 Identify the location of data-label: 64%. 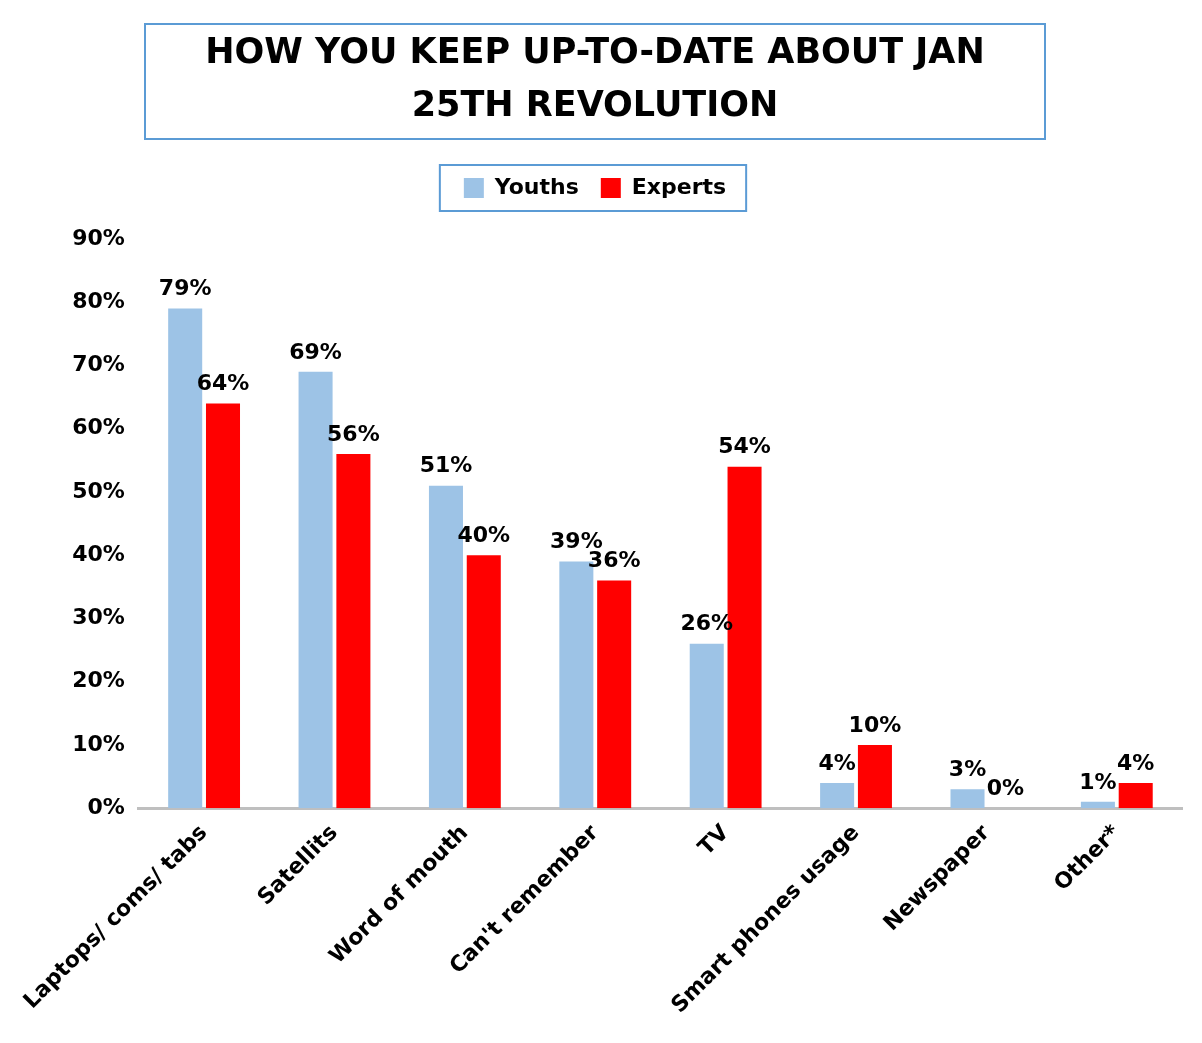
(223, 383).